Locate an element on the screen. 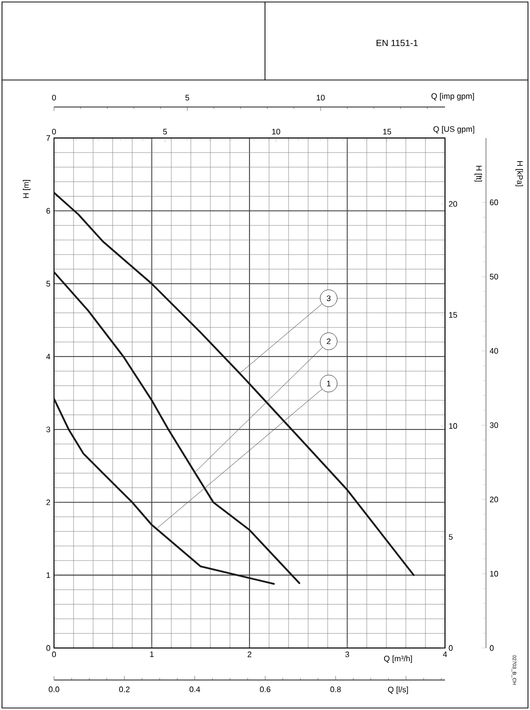 The width and height of the screenshot is (530, 710). line-series is located at coordinates (164, 491).